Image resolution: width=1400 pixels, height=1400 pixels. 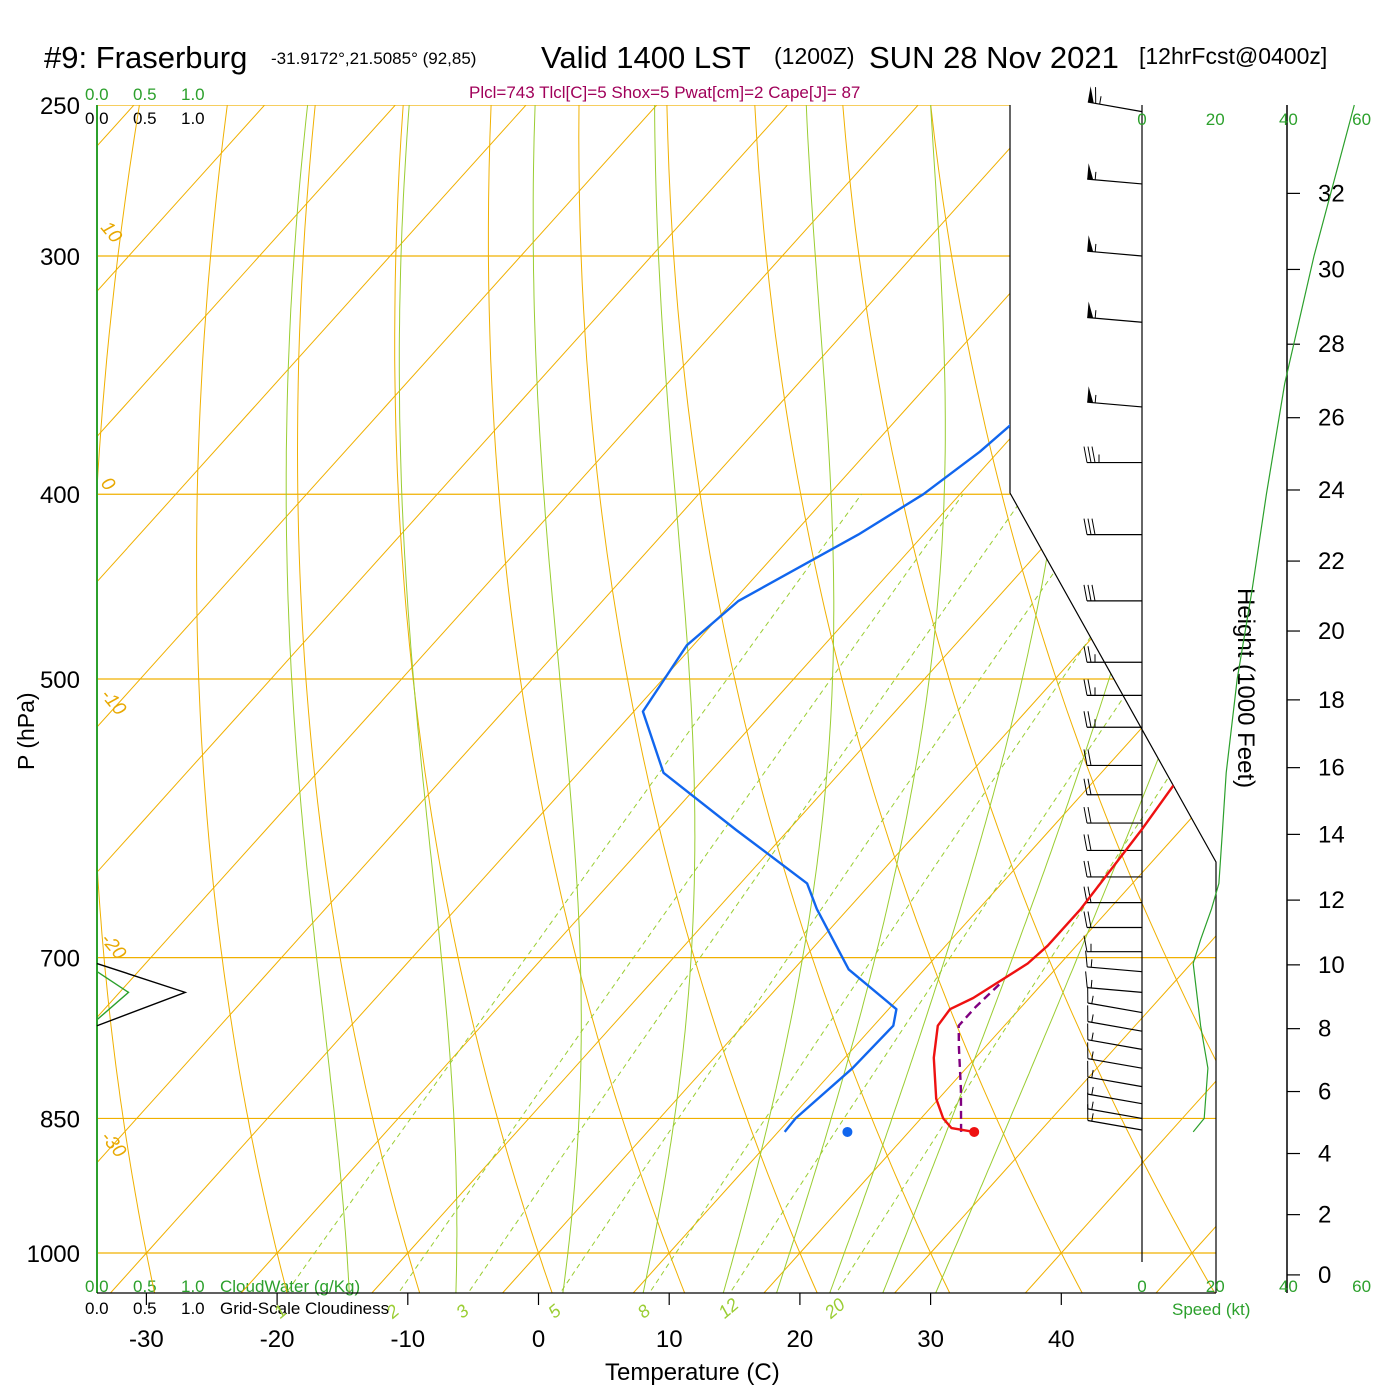 What do you see at coordinates (60, 1119) in the screenshot?
I see `pressure-tick-label: 850` at bounding box center [60, 1119].